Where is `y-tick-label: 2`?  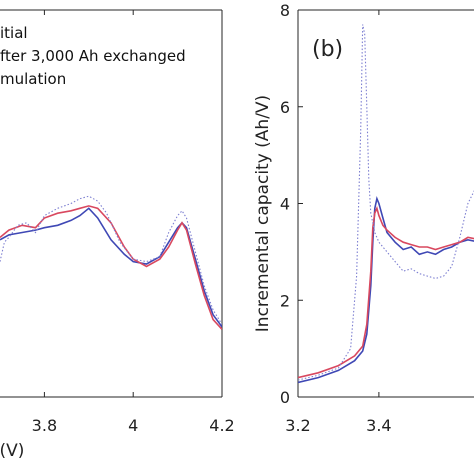 y-tick-label: 2 is located at coordinates (285, 300).